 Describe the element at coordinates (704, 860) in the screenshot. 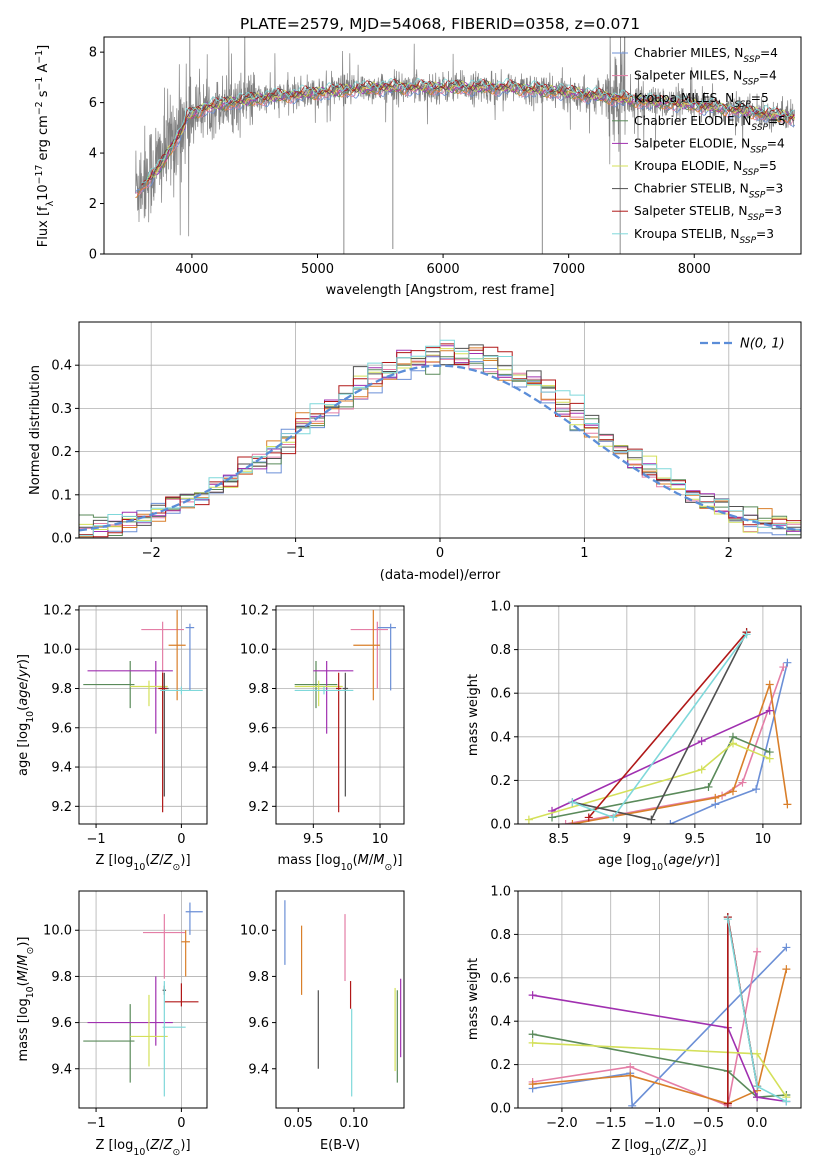

I see `x-axis-label-part: yr` at that location.